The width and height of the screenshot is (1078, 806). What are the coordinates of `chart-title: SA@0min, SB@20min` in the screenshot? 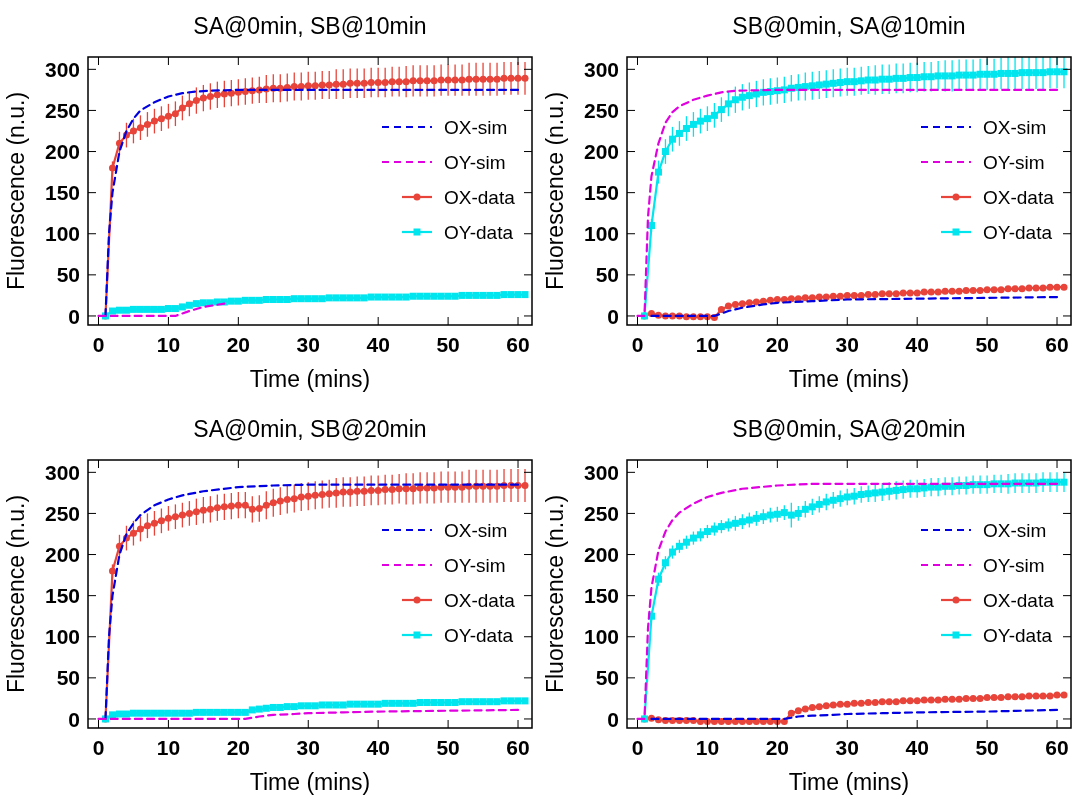 It's located at (310, 429).